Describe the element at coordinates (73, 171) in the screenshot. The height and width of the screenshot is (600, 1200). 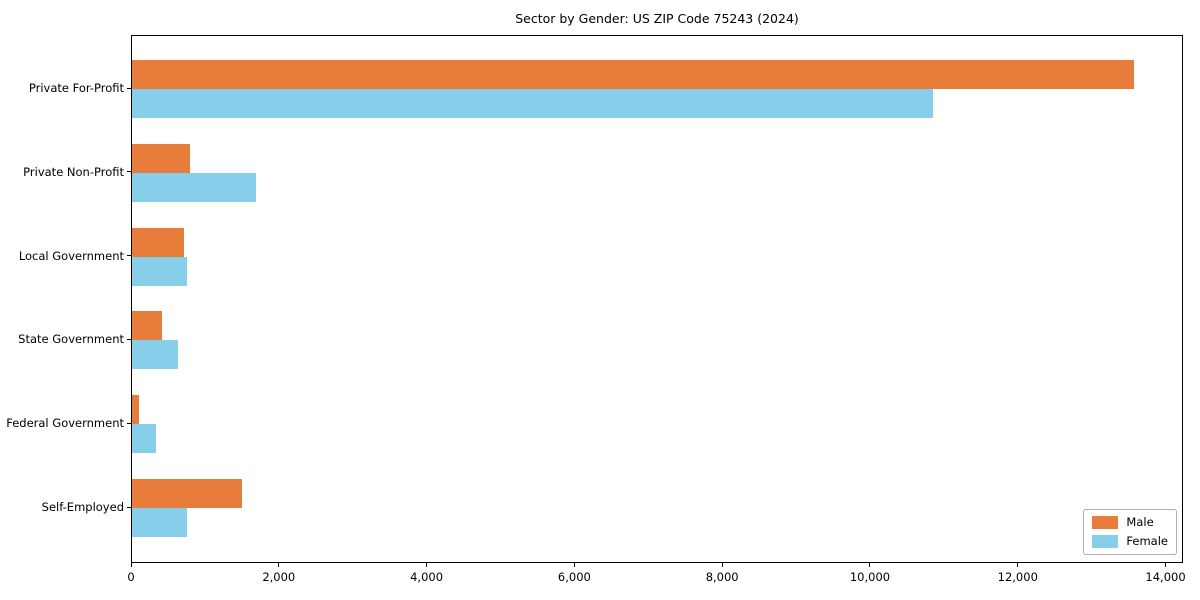
I see `y-tick-label-private-non-profit: Private Non-Profit` at that location.